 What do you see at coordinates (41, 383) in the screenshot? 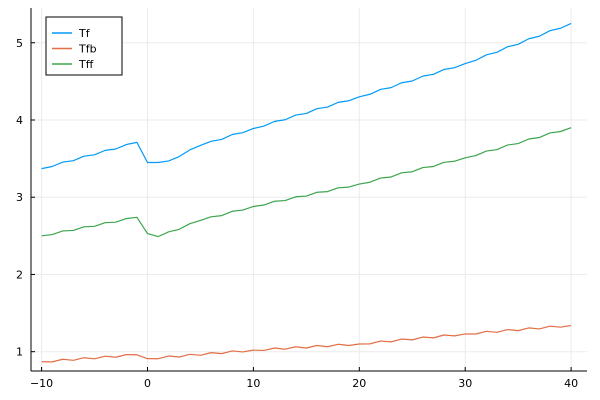
I see `x-tick-label: −10` at bounding box center [41, 383].